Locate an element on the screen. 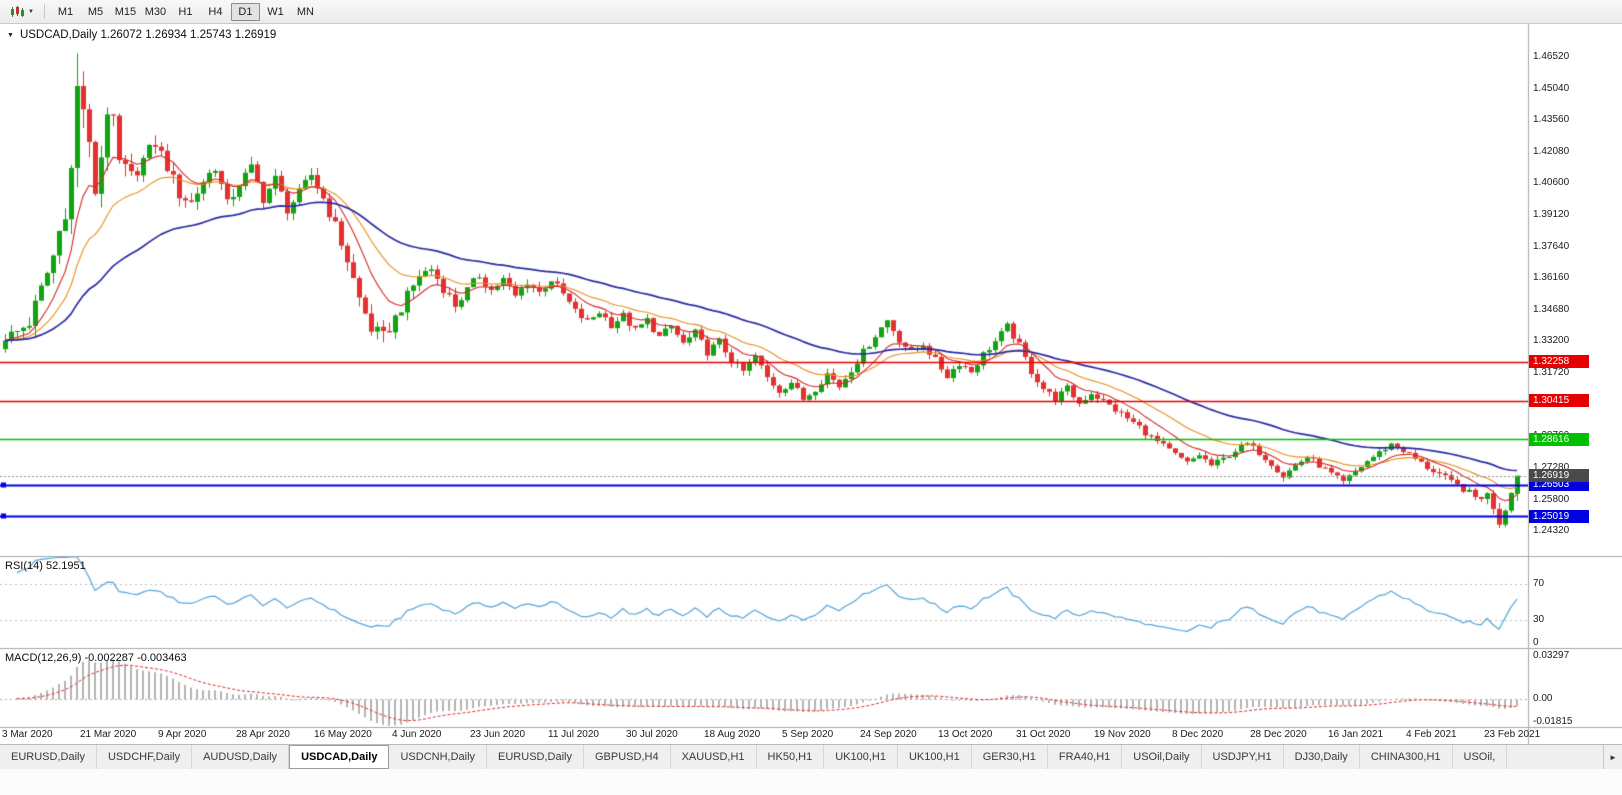 The image size is (1622, 795). chart-tab-usdjpy-h1: USDJPY,H1 is located at coordinates (1242, 757).